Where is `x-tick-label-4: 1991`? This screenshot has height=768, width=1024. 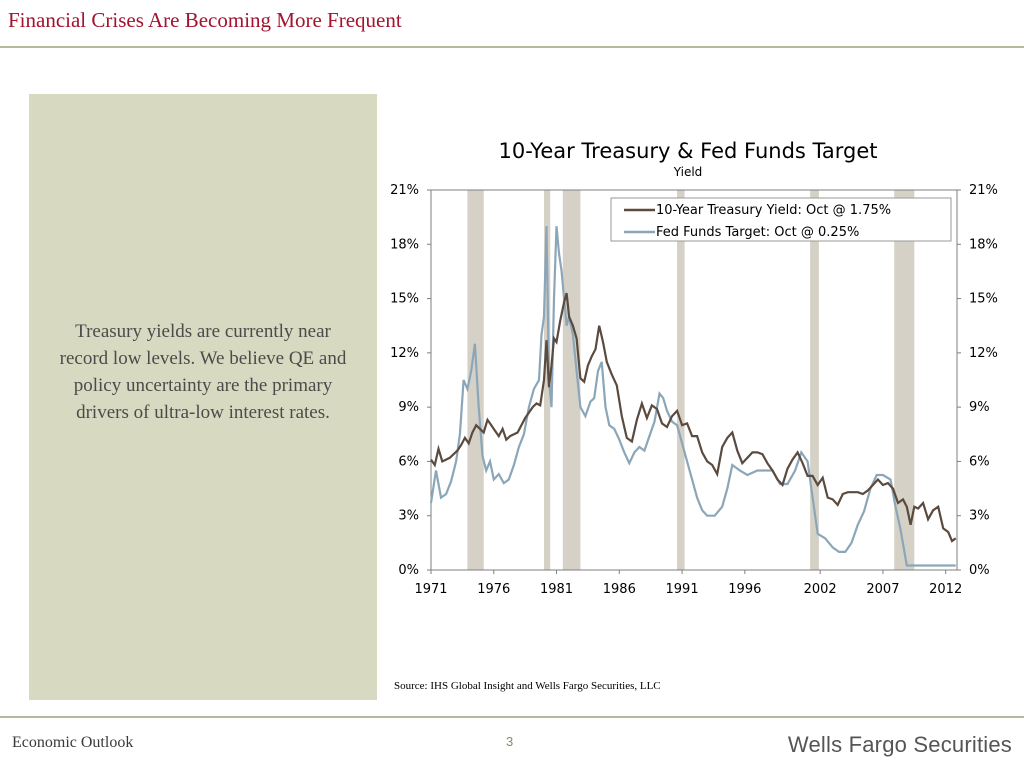
x-tick-label-4: 1991 is located at coordinates (682, 589).